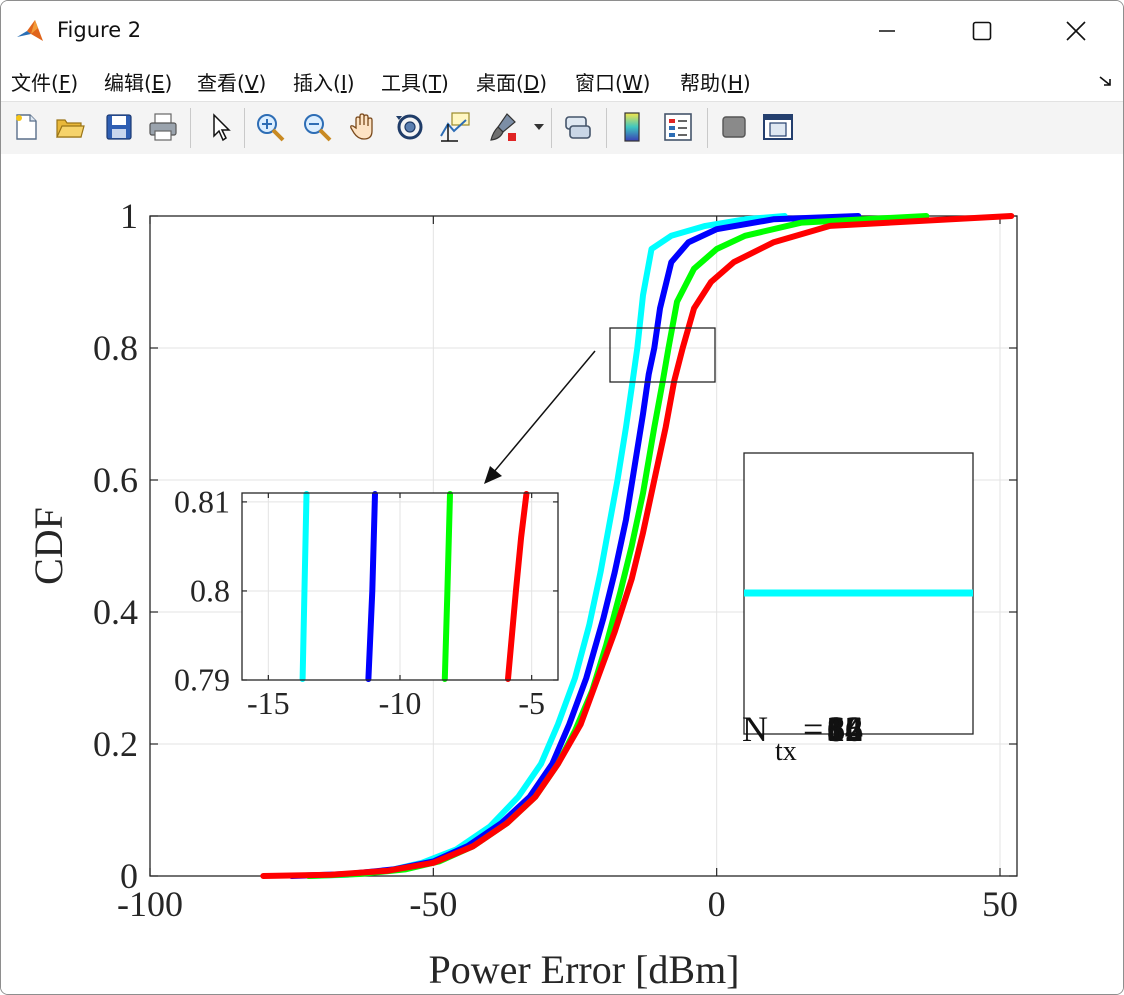 This screenshot has width=1124, height=995. I want to click on brush-icon, so click(504, 127).